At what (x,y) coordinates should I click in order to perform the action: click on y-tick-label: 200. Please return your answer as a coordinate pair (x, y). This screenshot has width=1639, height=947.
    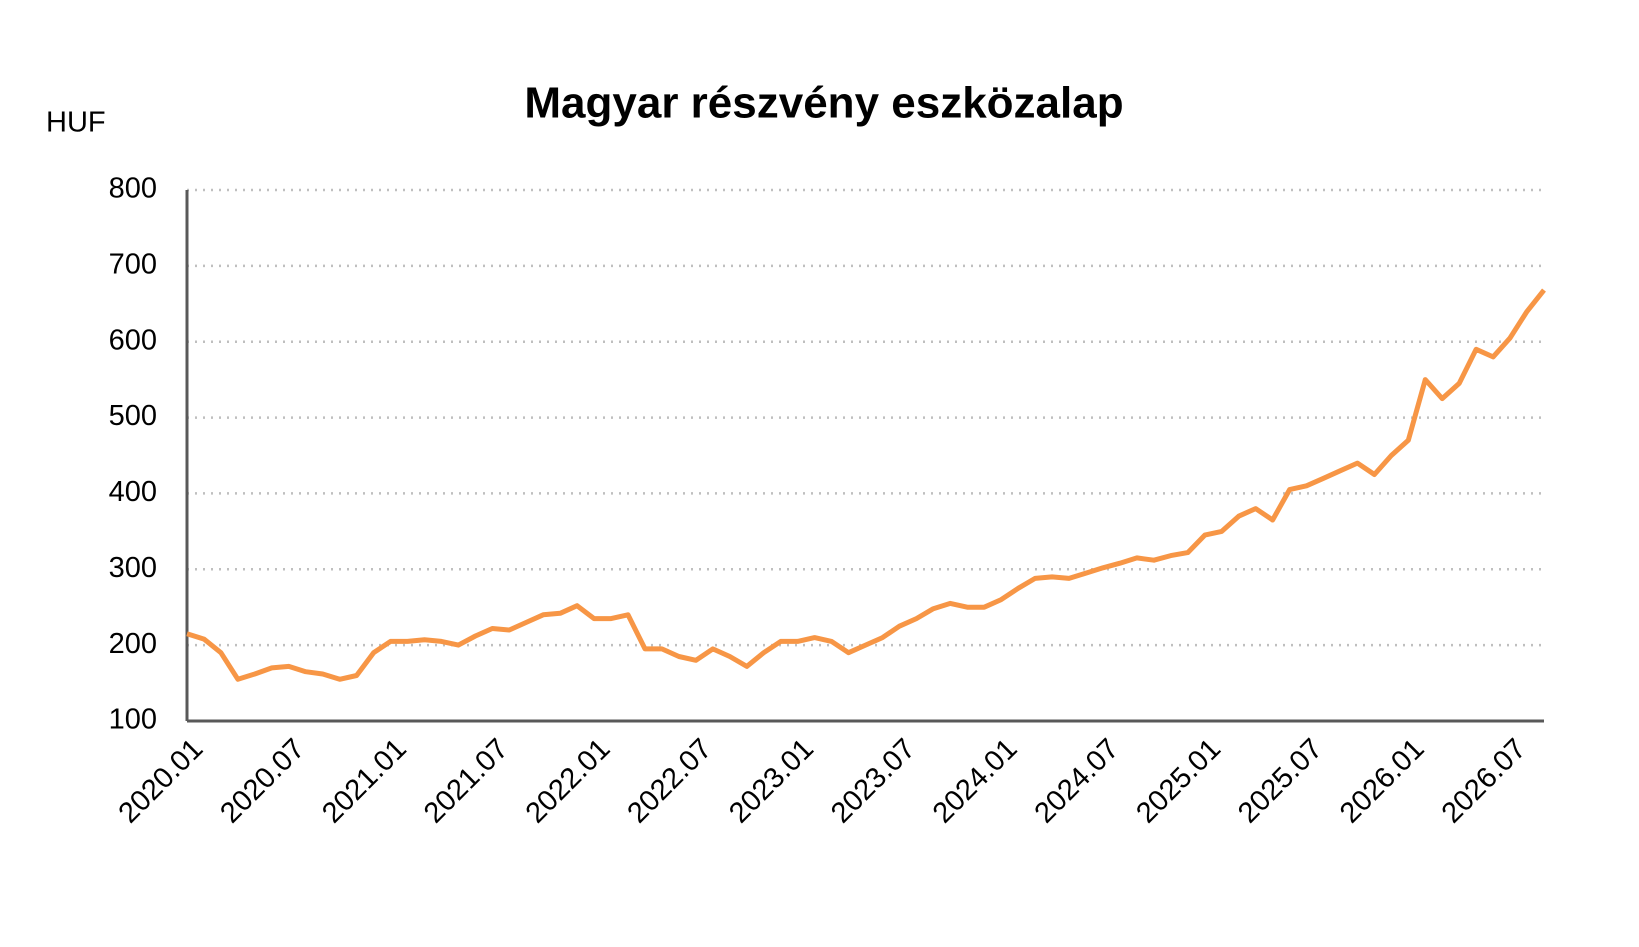
    Looking at the image, I should click on (133, 644).